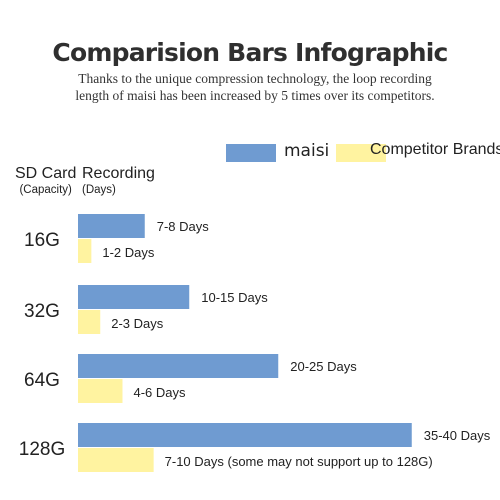 The image size is (500, 500). What do you see at coordinates (89, 322) in the screenshot?
I see `bar-competitor-32G` at bounding box center [89, 322].